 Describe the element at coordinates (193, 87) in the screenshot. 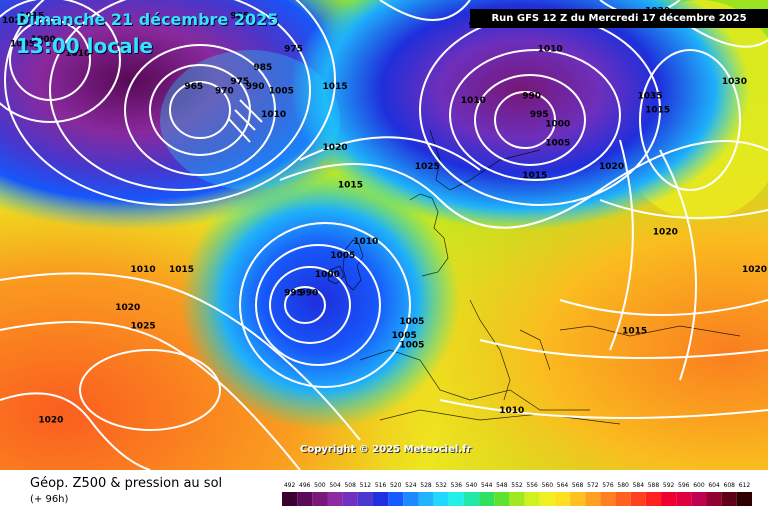

I see `isobar-label: 965` at that location.